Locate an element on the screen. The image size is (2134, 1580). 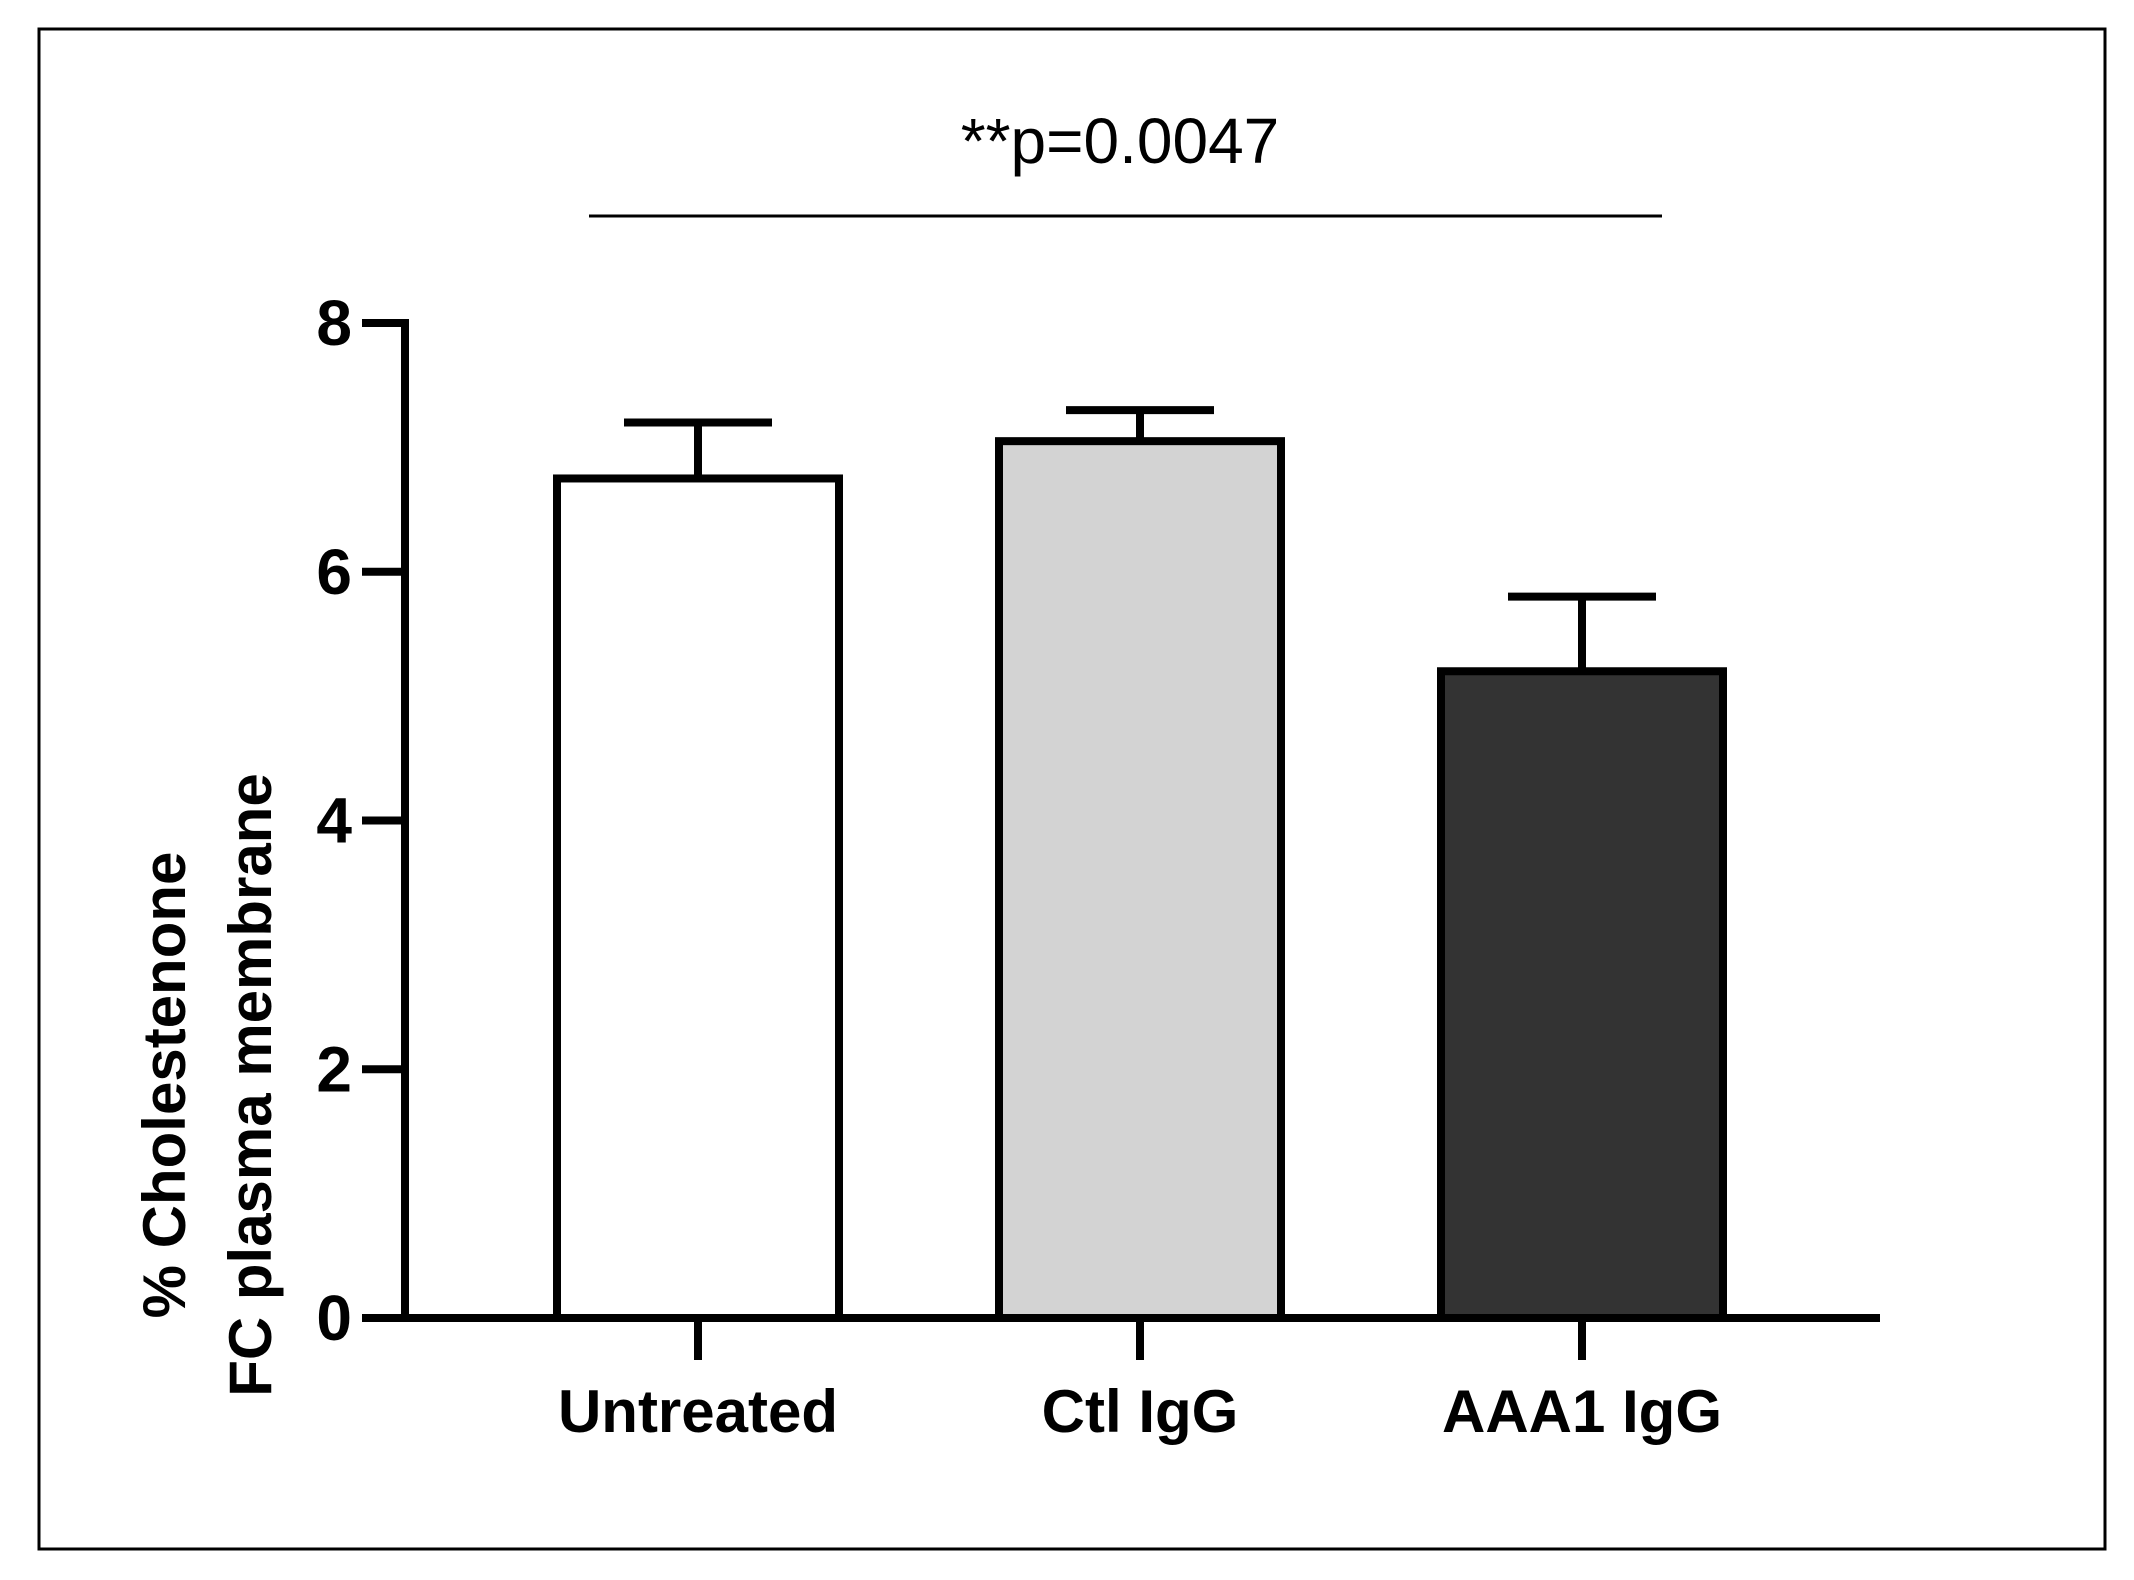
y-tick-label-6: 6 is located at coordinates (334, 572).